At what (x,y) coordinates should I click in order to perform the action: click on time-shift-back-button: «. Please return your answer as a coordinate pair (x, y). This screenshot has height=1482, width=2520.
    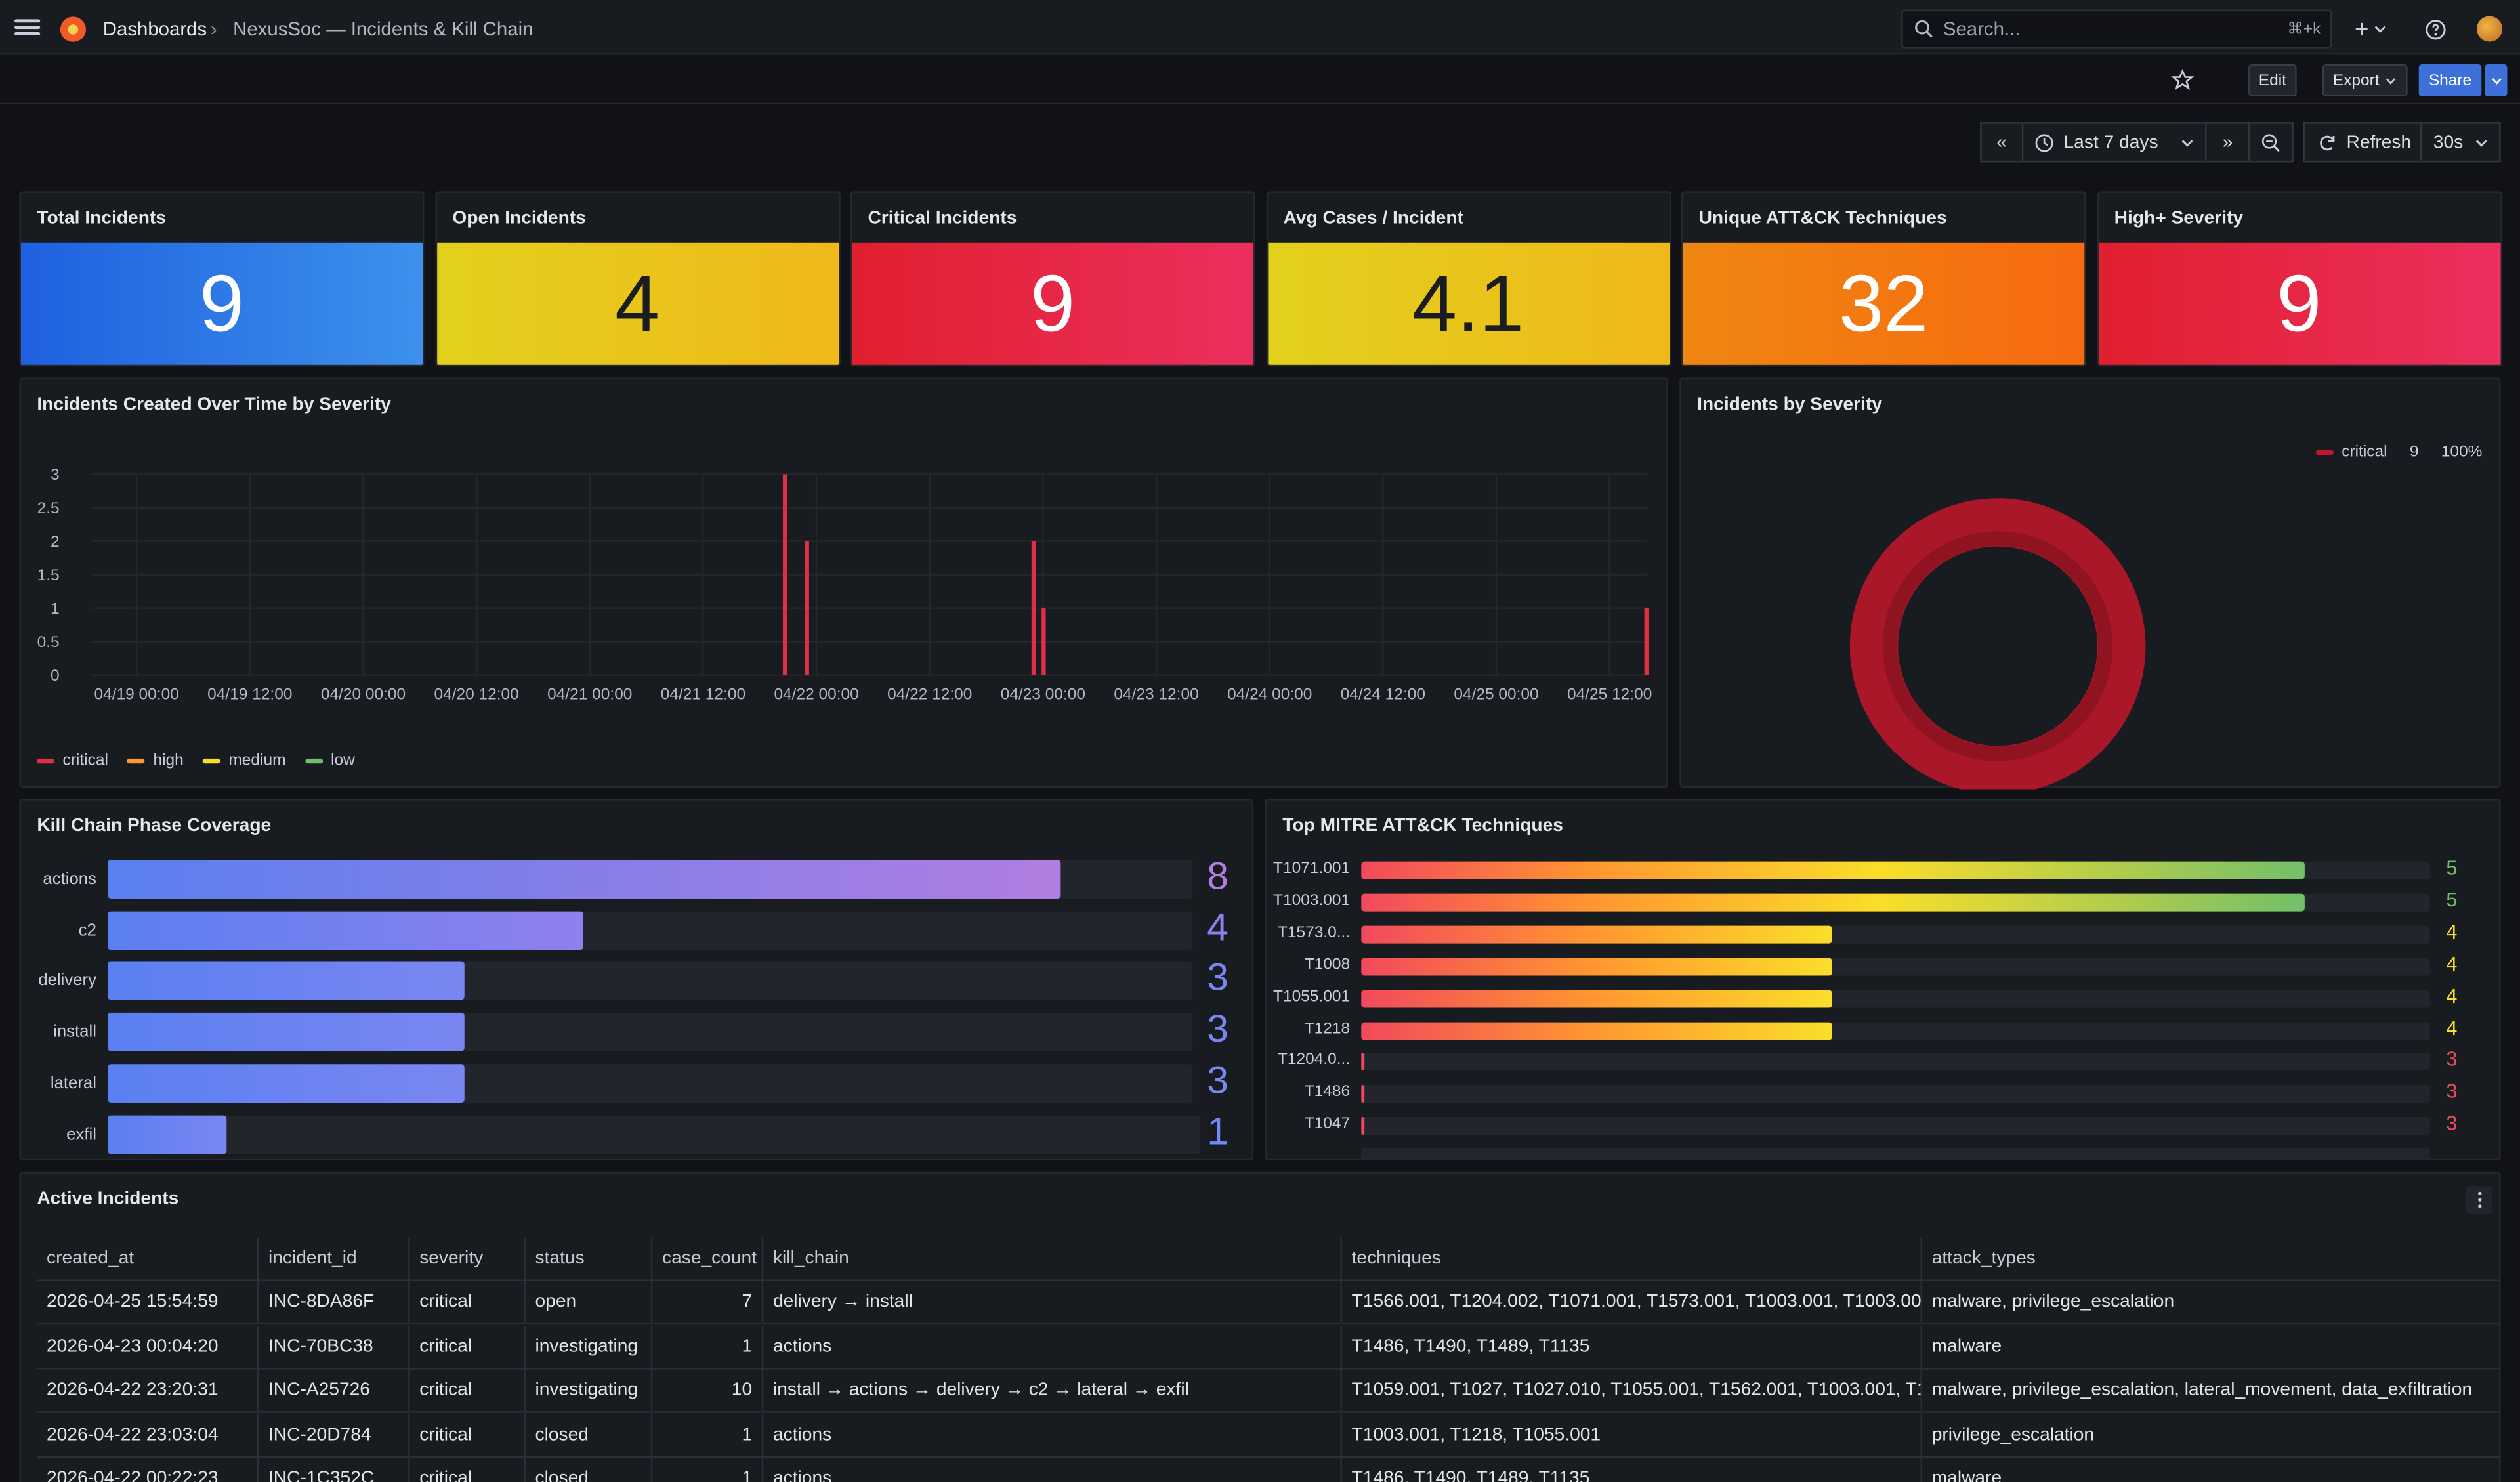
    Looking at the image, I should click on (2002, 142).